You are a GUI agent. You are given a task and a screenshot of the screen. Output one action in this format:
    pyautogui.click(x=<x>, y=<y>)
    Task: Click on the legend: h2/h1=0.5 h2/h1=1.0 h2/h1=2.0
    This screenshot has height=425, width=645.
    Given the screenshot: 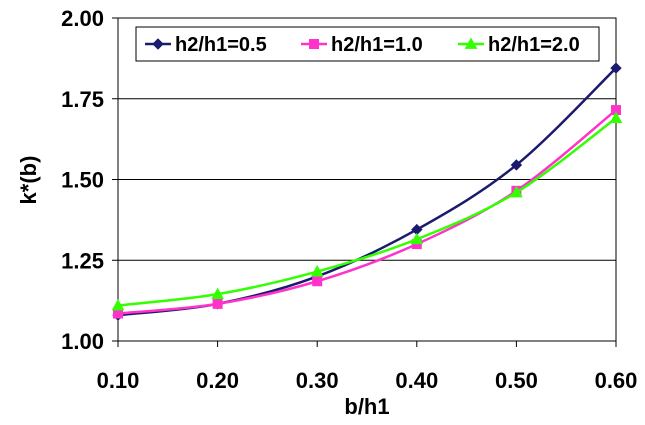 What is the action you would take?
    pyautogui.click(x=367, y=44)
    